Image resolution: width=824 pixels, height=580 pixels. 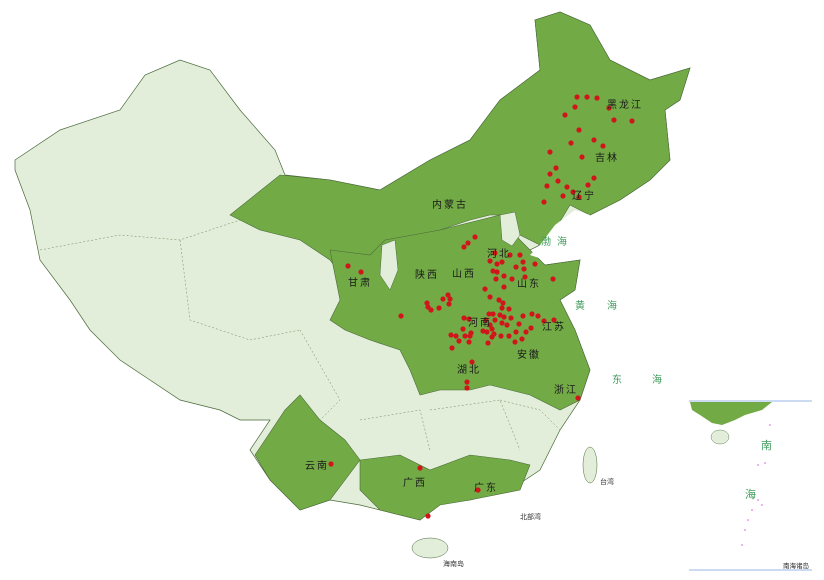 I want to click on inset-label-hai: 海, so click(x=750, y=494).